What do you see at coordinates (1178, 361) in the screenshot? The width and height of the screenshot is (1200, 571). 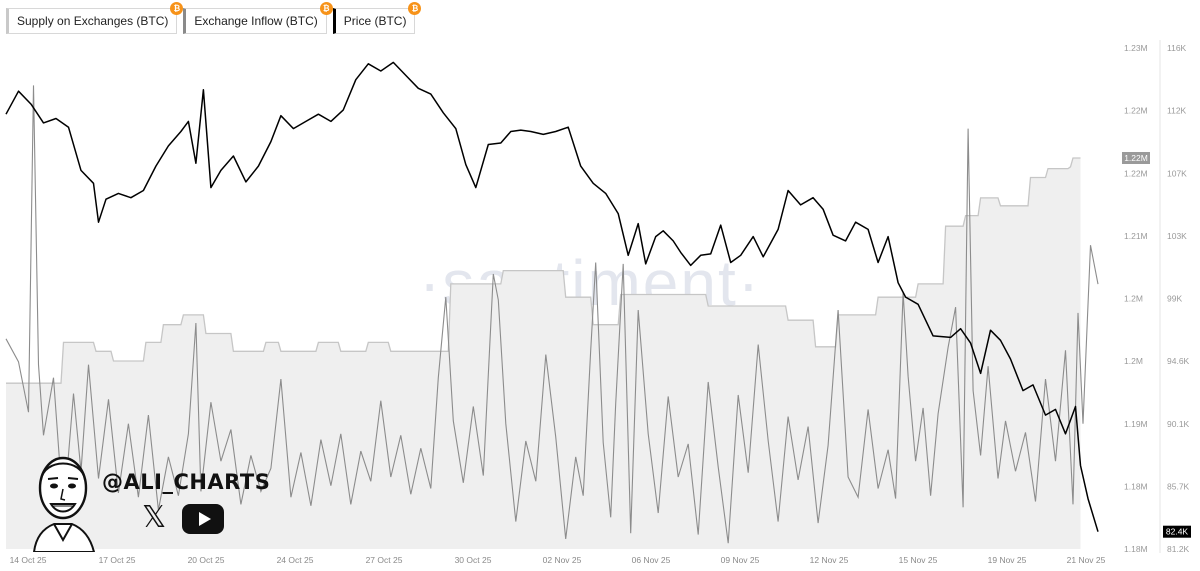 I see `price-tick-label: 94.6K` at bounding box center [1178, 361].